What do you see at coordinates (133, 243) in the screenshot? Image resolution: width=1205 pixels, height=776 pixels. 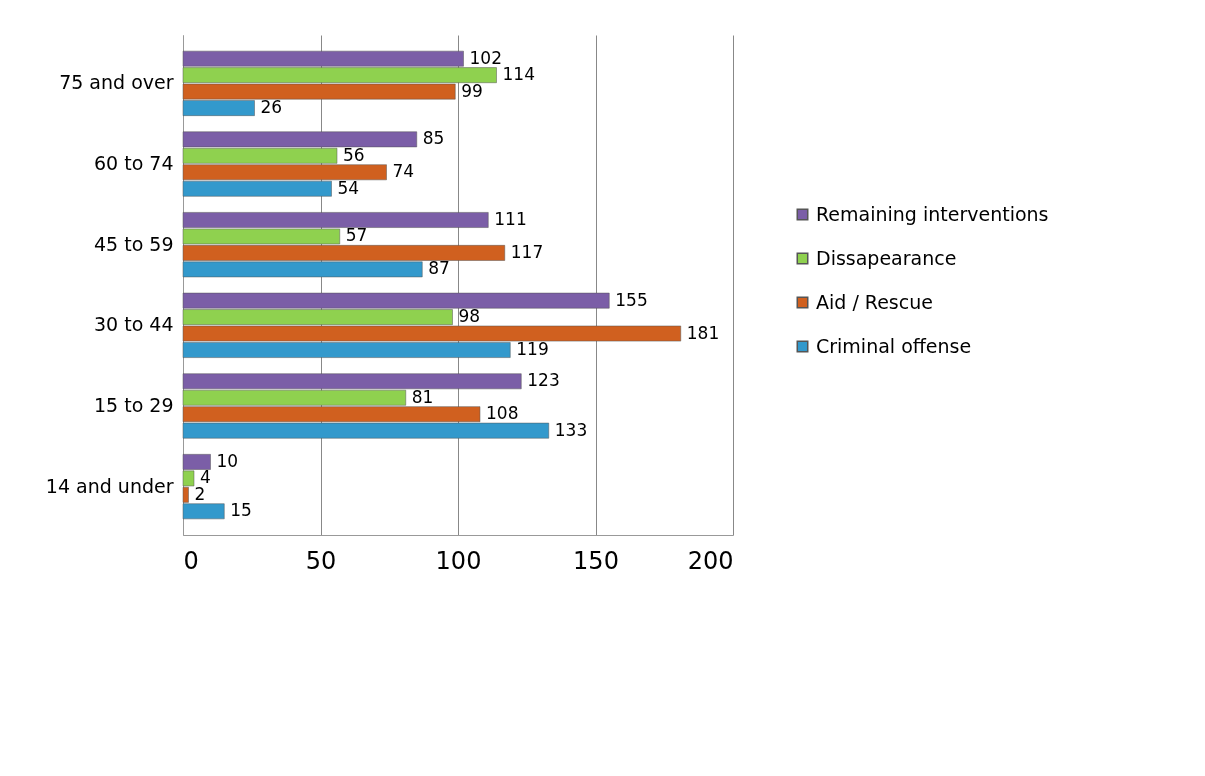 I see `y-tick-label: 45 to 59` at bounding box center [133, 243].